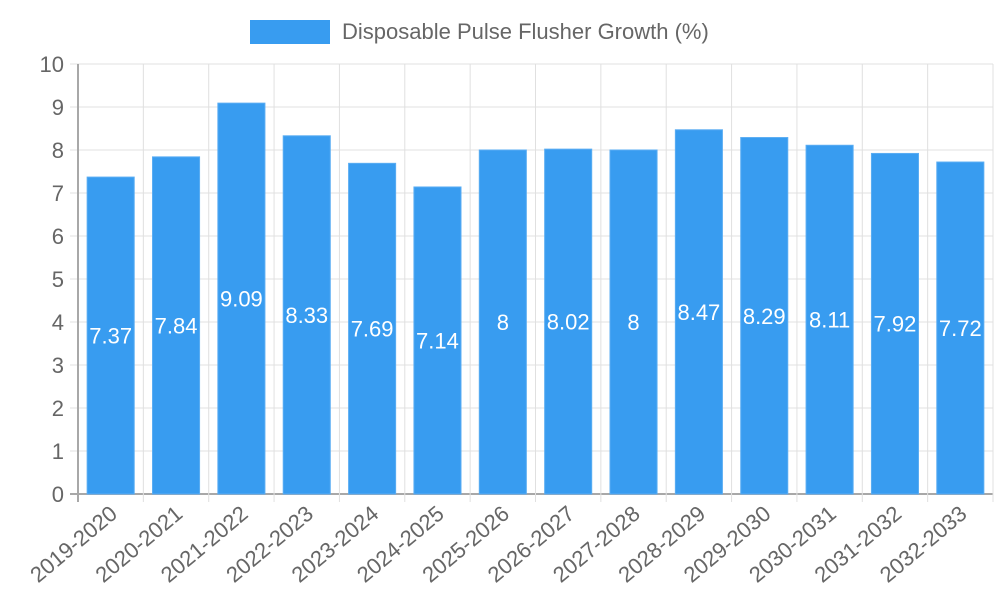 The height and width of the screenshot is (600, 1000). I want to click on y-tick-label: 9, so click(58, 107).